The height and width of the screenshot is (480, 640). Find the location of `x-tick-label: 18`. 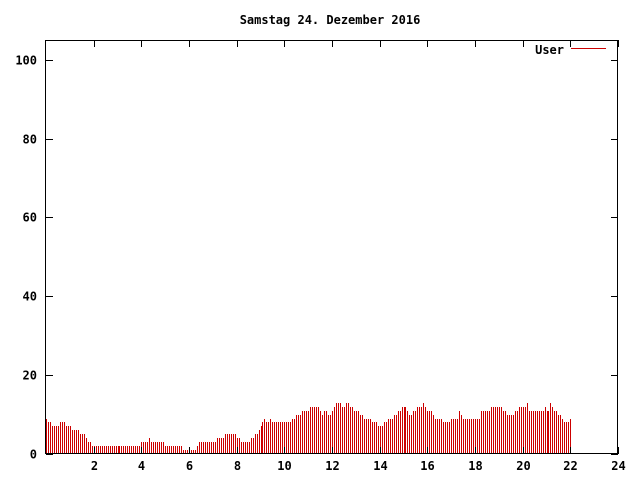

x-tick-label: 18 is located at coordinates (475, 466).